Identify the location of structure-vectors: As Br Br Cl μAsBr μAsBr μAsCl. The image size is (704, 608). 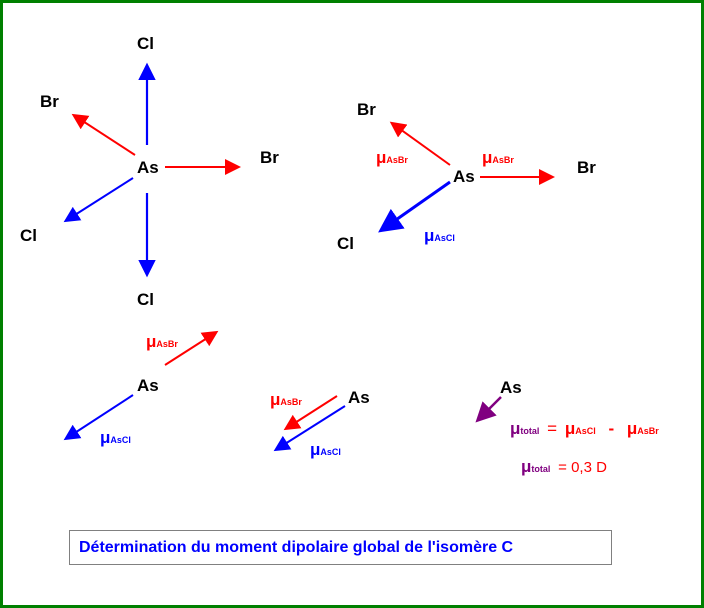
(466, 176).